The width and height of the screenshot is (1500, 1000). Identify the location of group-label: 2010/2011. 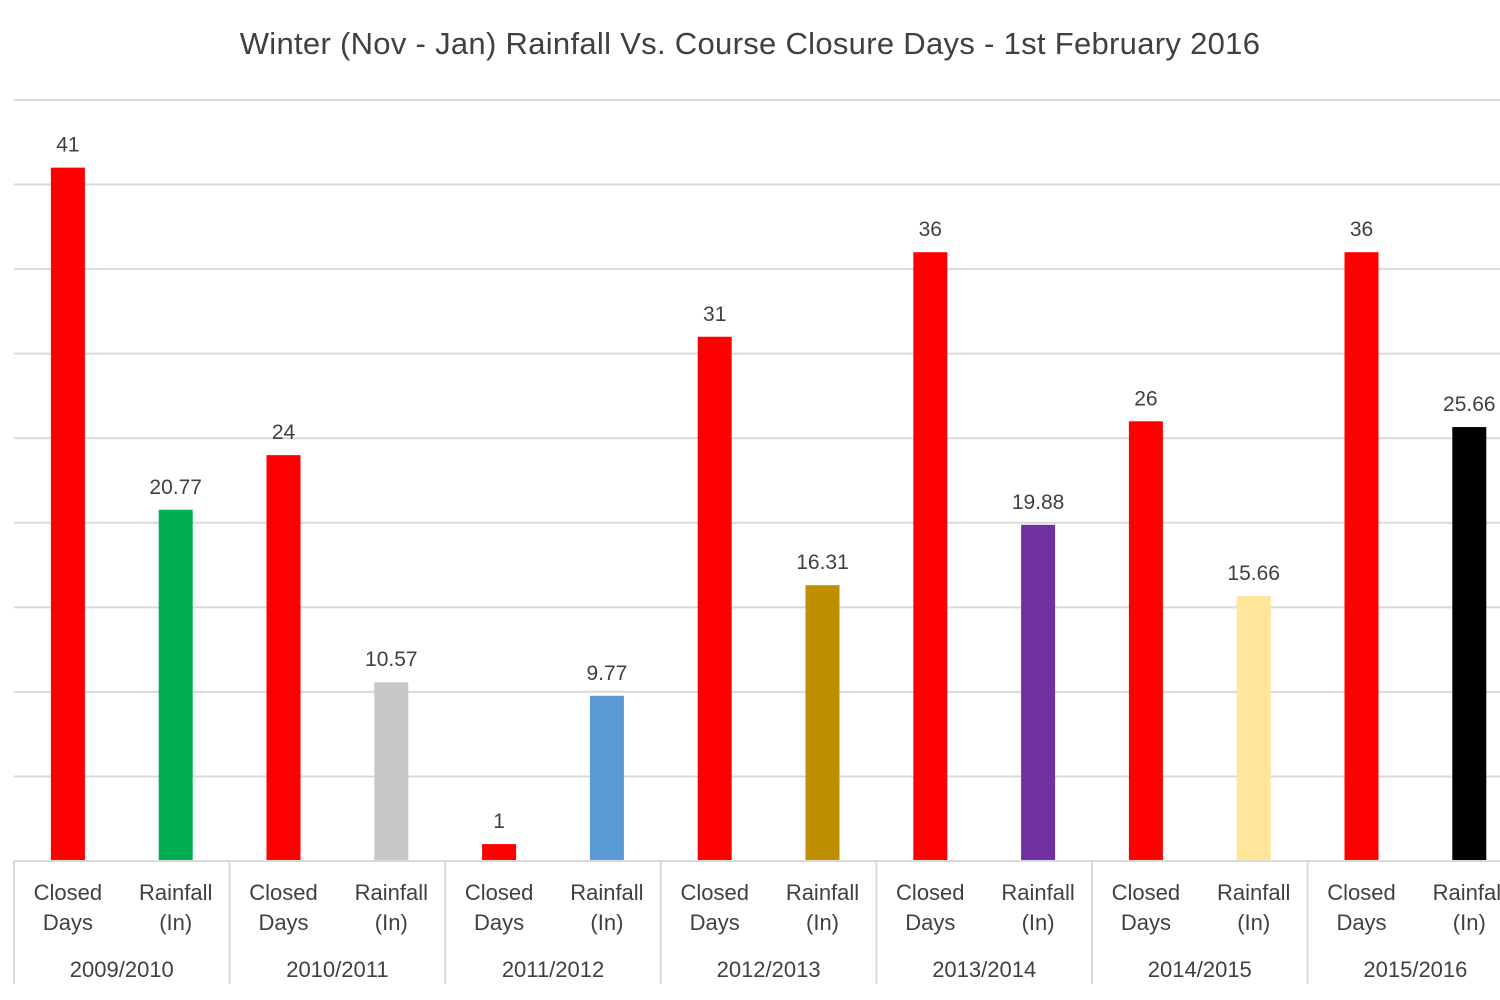
(337, 969).